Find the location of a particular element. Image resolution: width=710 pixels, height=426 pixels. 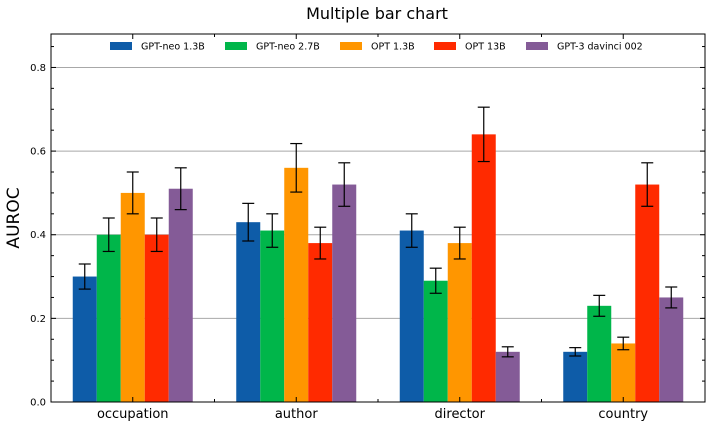

y-tick-label: 0.0 is located at coordinates (38, 403).